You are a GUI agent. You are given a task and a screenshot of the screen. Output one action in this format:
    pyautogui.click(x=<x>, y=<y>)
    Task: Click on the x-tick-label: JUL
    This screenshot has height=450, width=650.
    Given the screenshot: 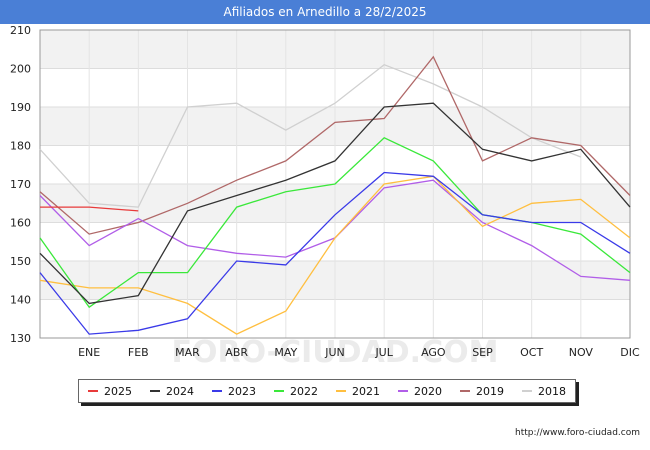 What is the action you would take?
    pyautogui.click(x=383, y=352)
    